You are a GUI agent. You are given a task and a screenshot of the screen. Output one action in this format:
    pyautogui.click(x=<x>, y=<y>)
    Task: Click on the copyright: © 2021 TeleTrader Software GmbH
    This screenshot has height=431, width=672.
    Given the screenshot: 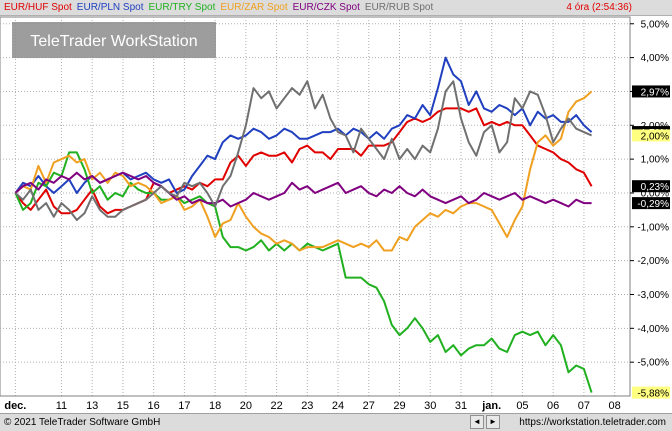 What is the action you would take?
    pyautogui.click(x=82, y=422)
    